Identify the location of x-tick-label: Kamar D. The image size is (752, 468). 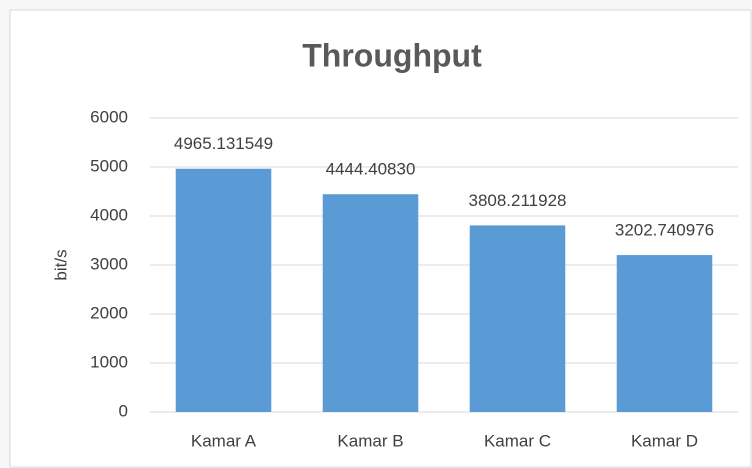
(664, 440).